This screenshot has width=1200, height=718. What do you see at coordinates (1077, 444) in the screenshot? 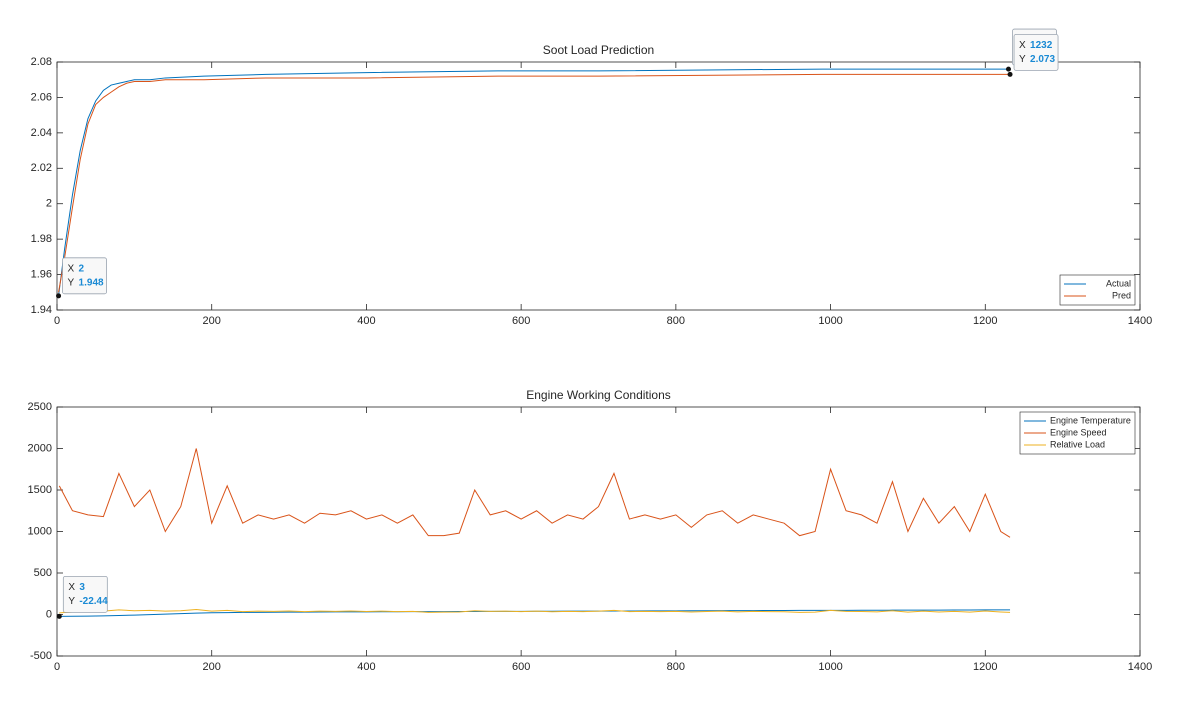
I see `legend-label: Relative Load` at bounding box center [1077, 444].